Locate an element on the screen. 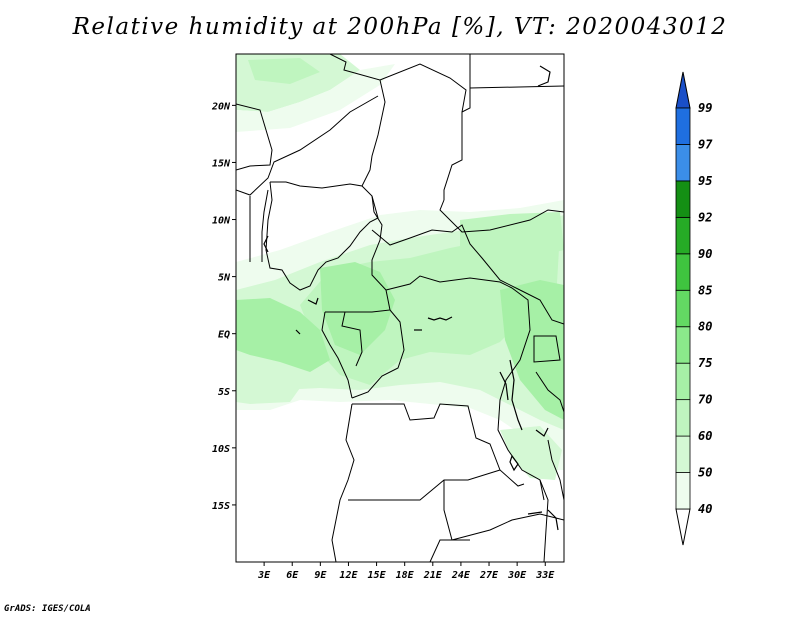 This screenshot has height=618, width=800. lat-label: 5S is located at coordinates (224, 392).